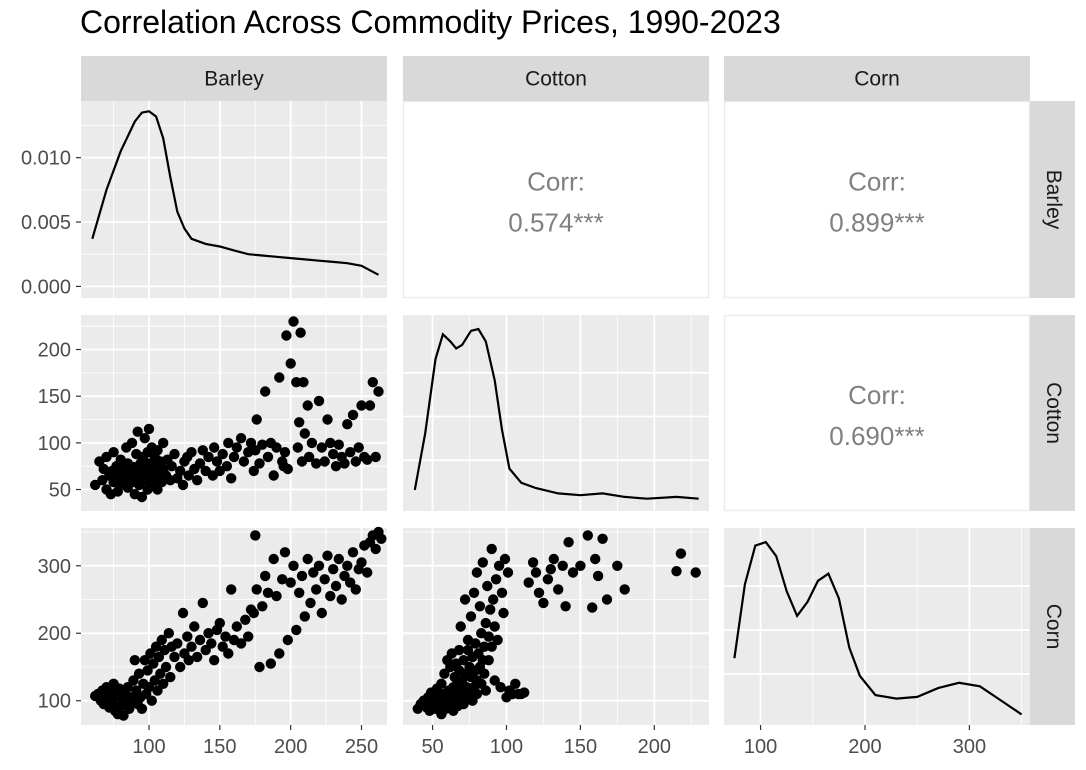 The width and height of the screenshot is (1086, 770). What do you see at coordinates (556, 79) in the screenshot?
I see `strip-label-cotton: Cotton` at bounding box center [556, 79].